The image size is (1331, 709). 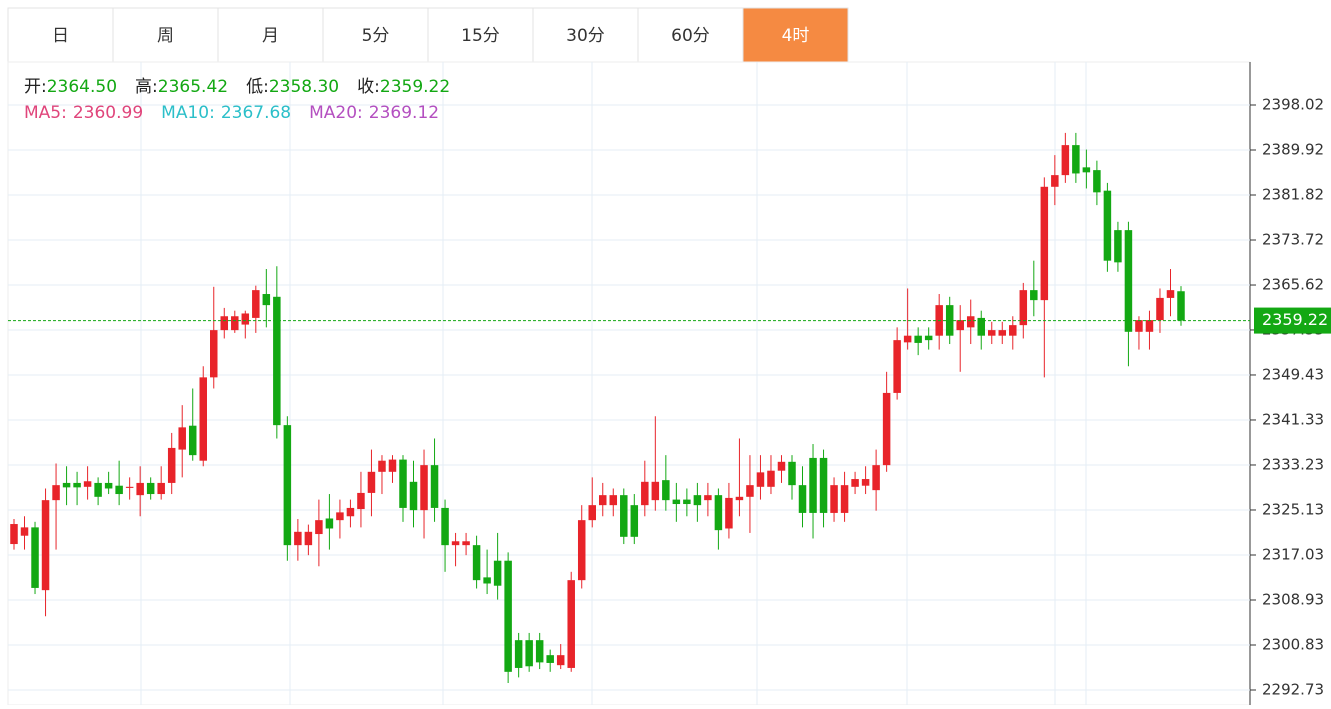 What do you see at coordinates (1293, 285) in the screenshot?
I see `y-tick-label: 2365.62` at bounding box center [1293, 285].